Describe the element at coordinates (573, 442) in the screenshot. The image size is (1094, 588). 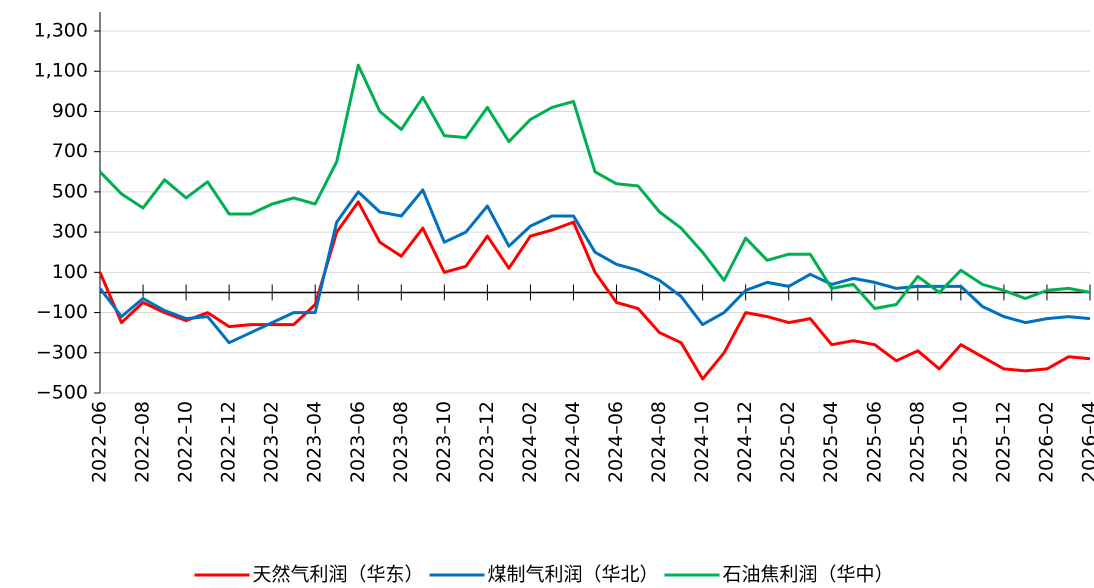
I see `x-tick-label: 2024–04` at that location.